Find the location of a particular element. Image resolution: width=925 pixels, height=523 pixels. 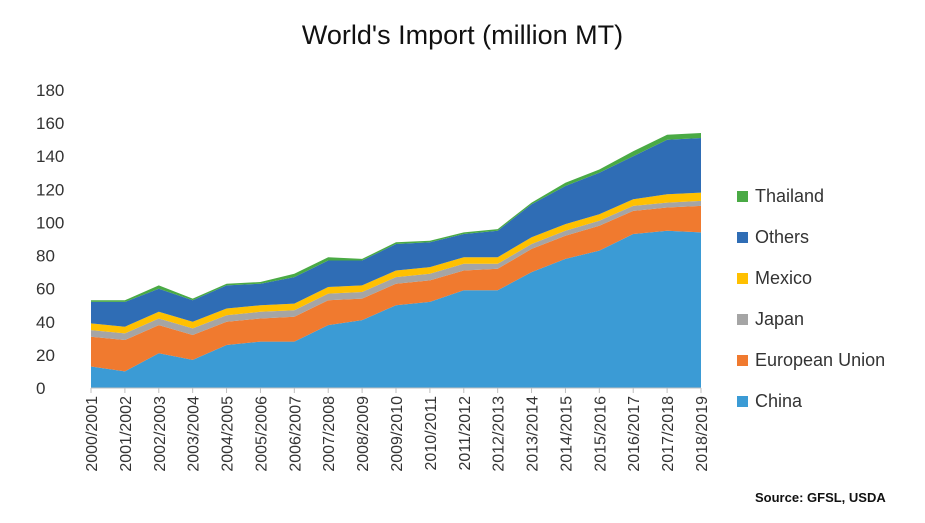

x-tick-label: 2016/2017 is located at coordinates (634, 434).